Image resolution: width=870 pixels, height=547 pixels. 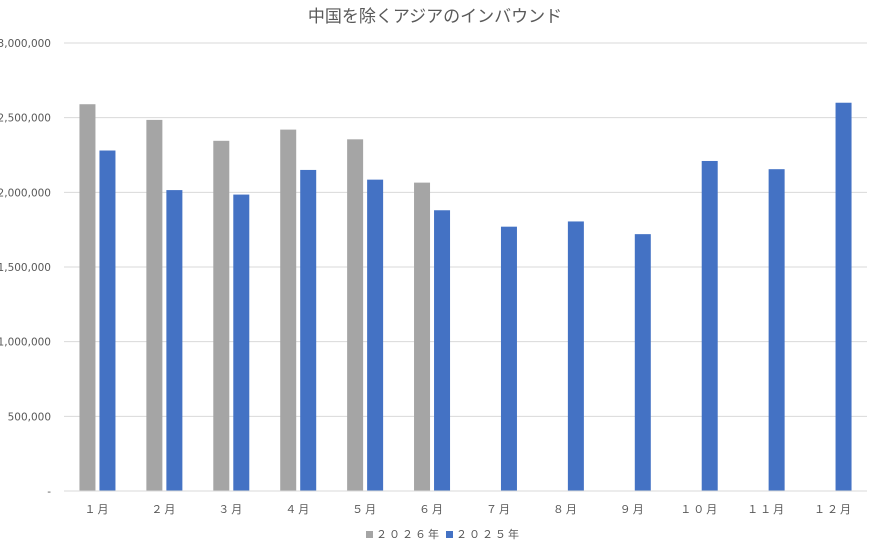 What do you see at coordinates (488, 534) in the screenshot?
I see `legend-label: ２０２５年` at bounding box center [488, 534].